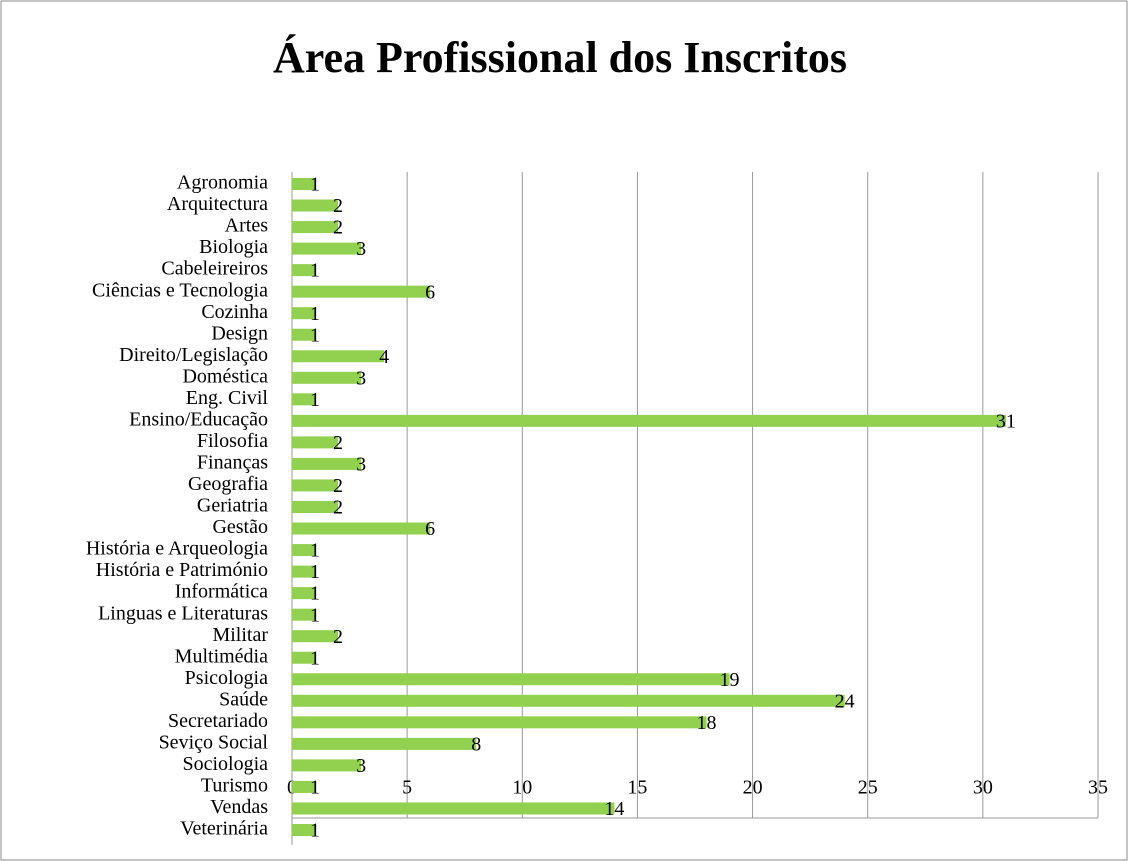 Image resolution: width=1128 pixels, height=861 pixels. Describe the element at coordinates (983, 788) in the screenshot. I see `x-tick-label: 30` at that location.